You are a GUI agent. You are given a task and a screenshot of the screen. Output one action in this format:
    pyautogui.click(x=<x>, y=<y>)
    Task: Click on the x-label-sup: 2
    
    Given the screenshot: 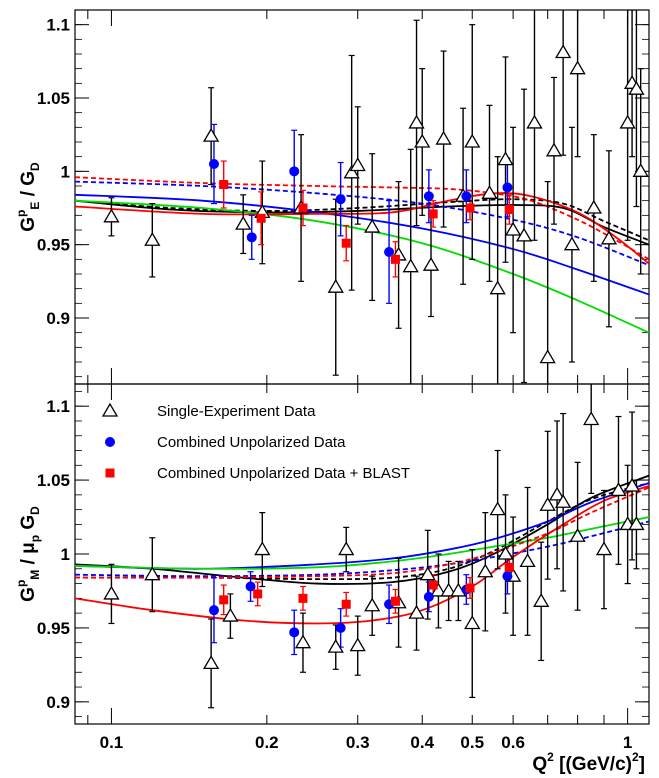 What is the action you would take?
    pyautogui.click(x=550, y=757)
    